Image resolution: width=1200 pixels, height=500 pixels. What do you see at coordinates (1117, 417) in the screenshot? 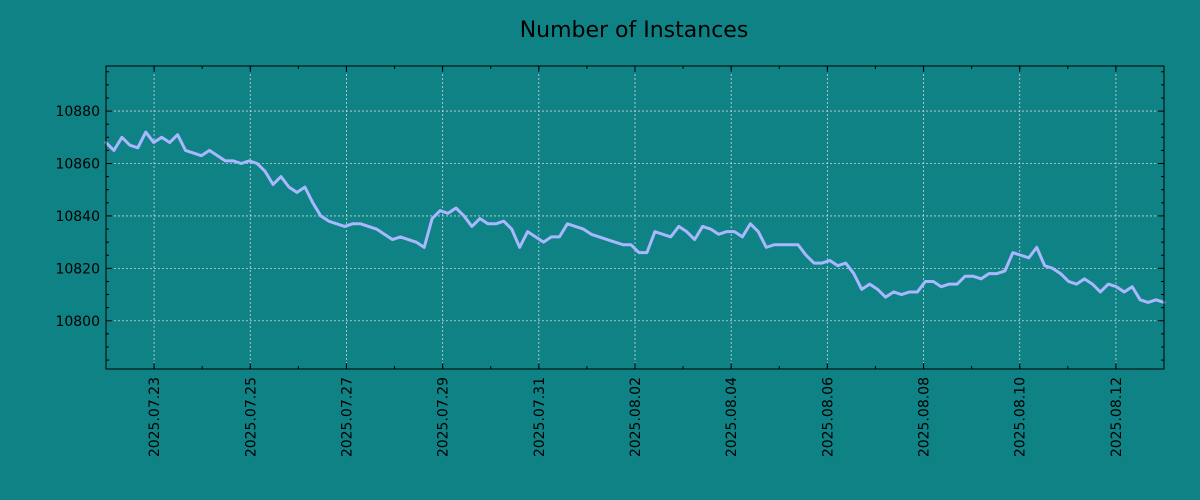
I see `x-tick-label: 2025.08.12` at bounding box center [1117, 417].